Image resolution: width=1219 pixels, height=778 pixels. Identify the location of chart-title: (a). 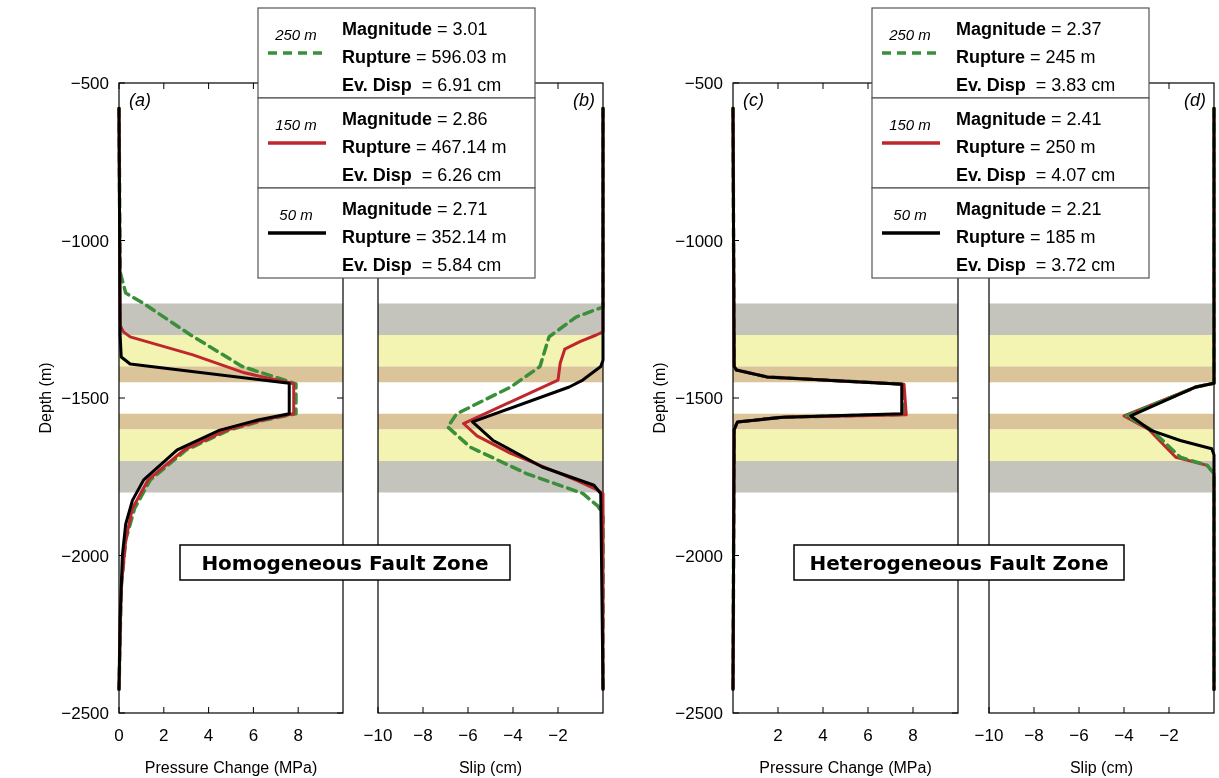
(140, 100).